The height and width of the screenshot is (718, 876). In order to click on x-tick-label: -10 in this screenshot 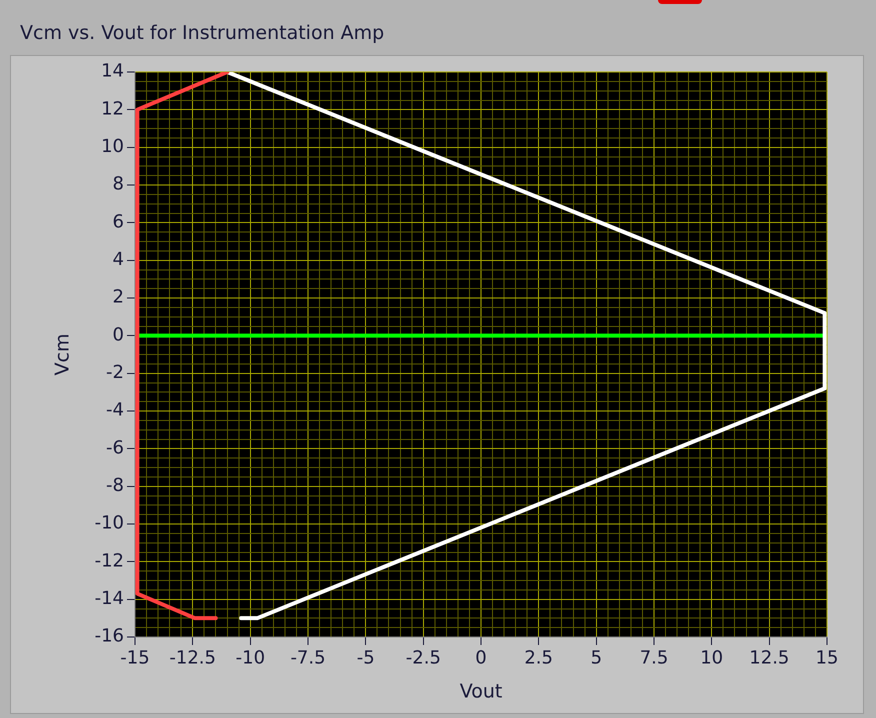, I will do `click(251, 657)`.